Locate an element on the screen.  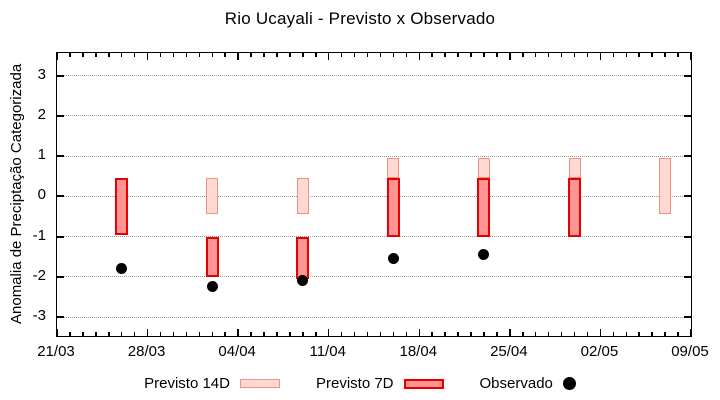
legend-label-previsto-7d: Previsto 7D is located at coordinates (354, 383).